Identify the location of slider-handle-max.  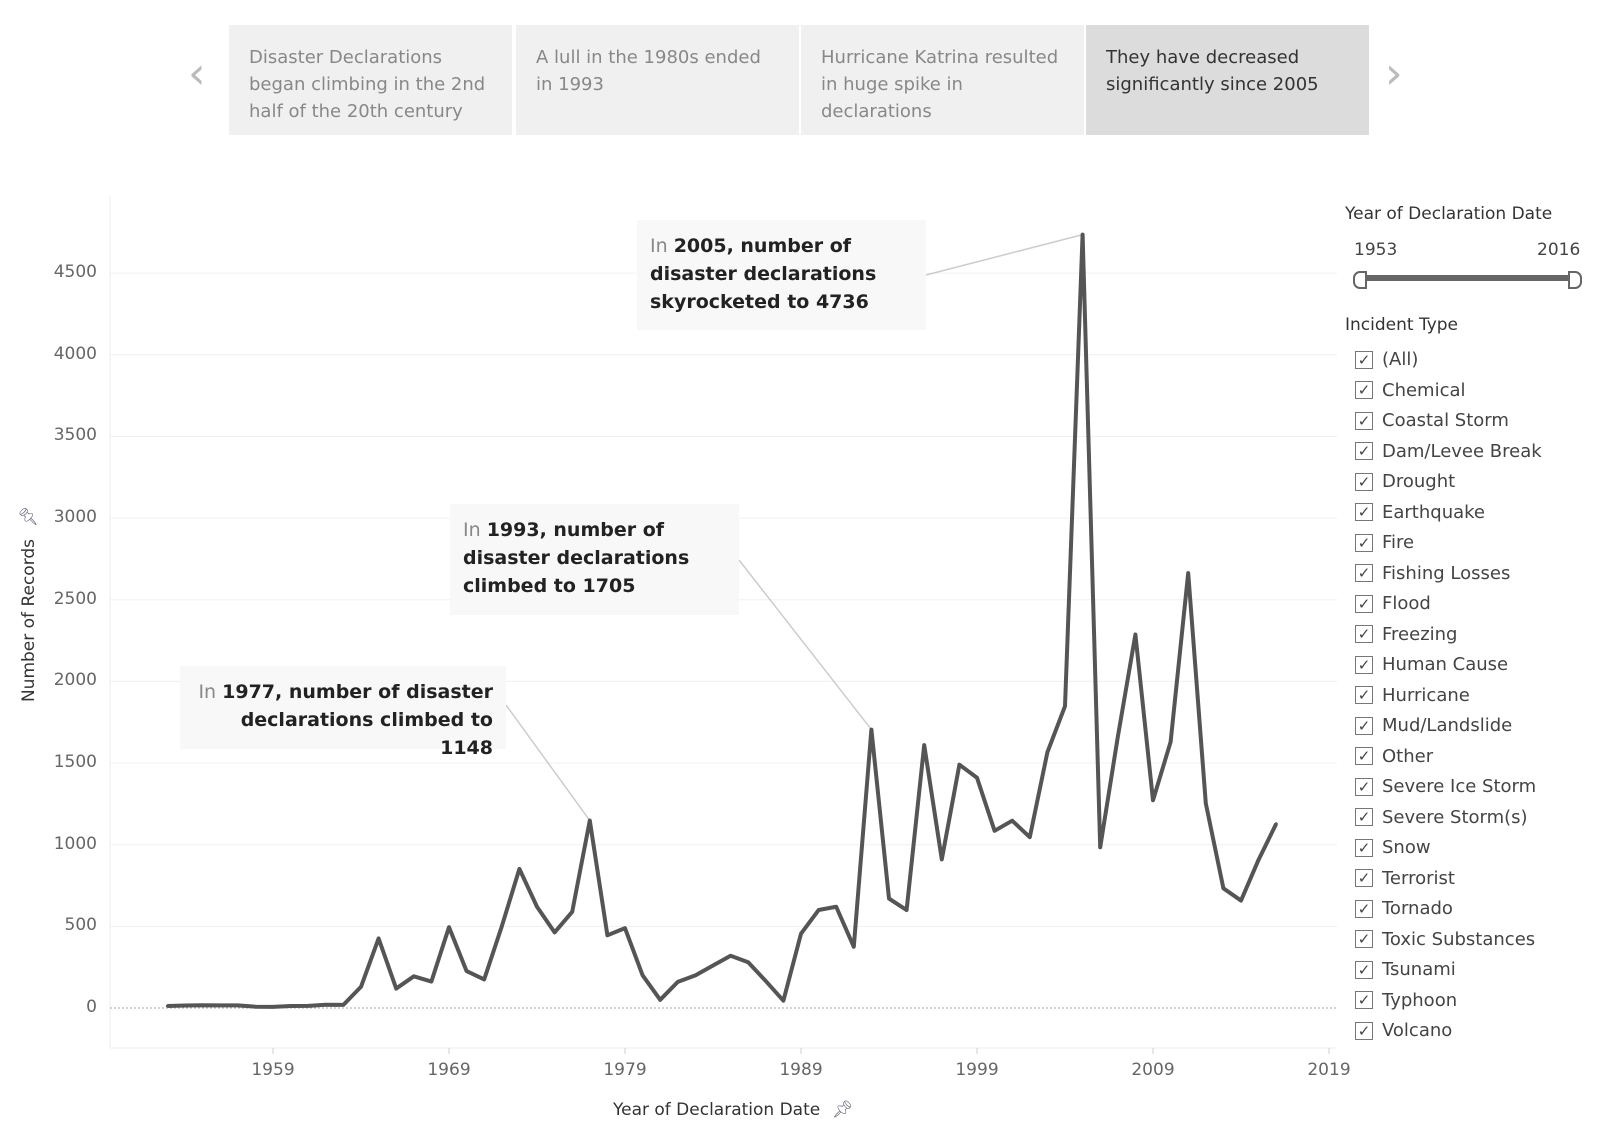
(1575, 280).